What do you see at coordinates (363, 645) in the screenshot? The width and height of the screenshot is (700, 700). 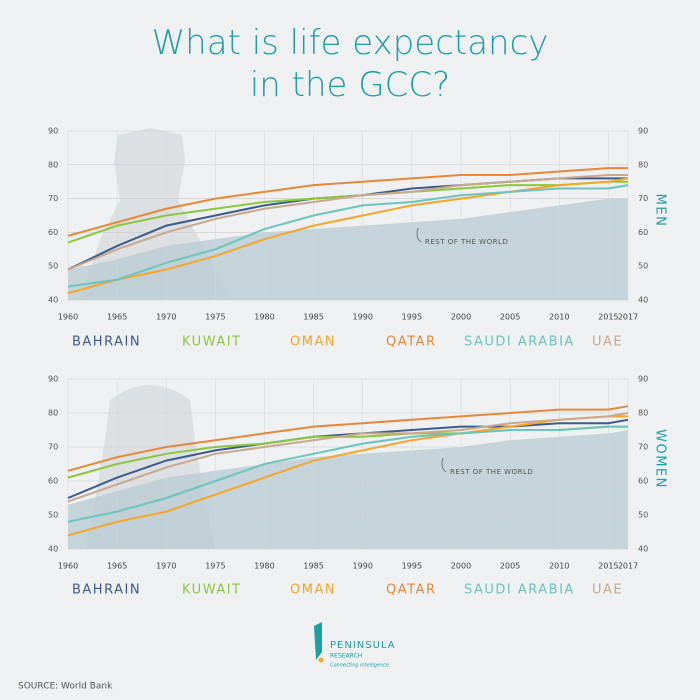 I see `logo-name: PENINSULA` at bounding box center [363, 645].